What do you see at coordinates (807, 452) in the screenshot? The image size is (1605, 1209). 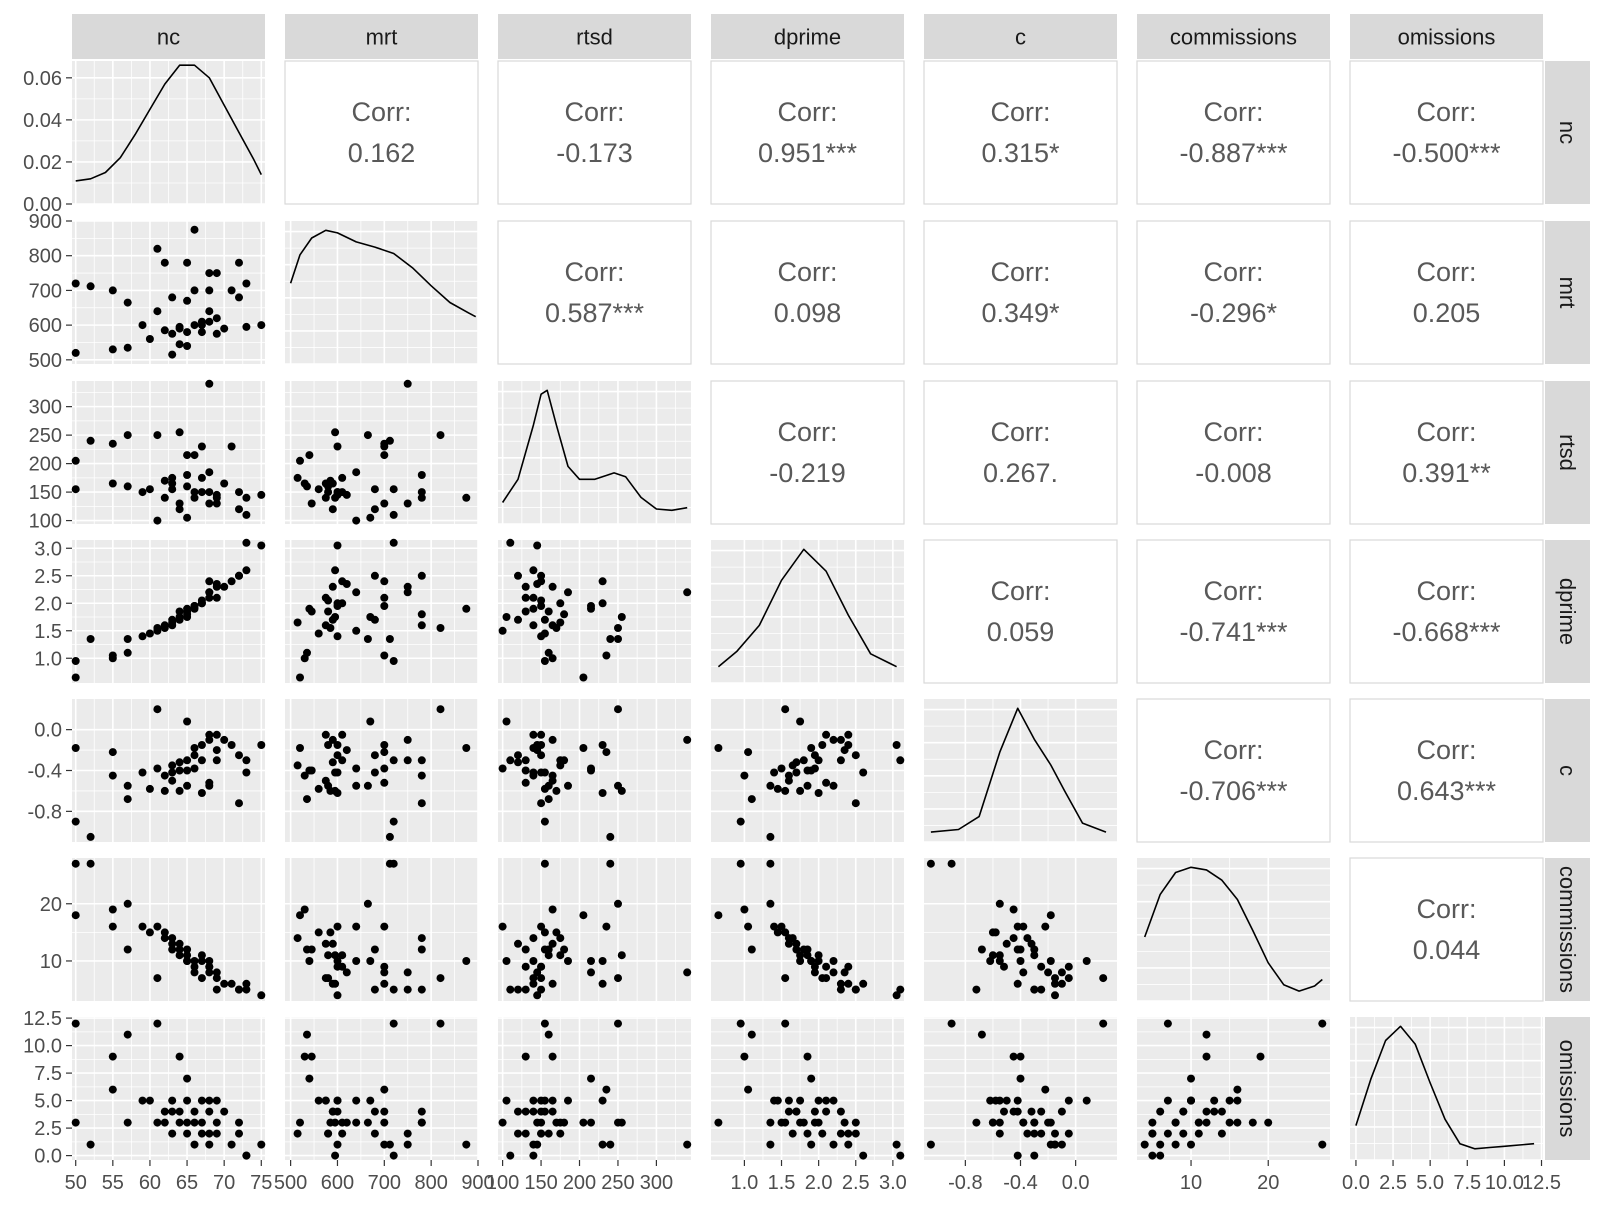 I see `corr-panel-rtsd-dprime` at bounding box center [807, 452].